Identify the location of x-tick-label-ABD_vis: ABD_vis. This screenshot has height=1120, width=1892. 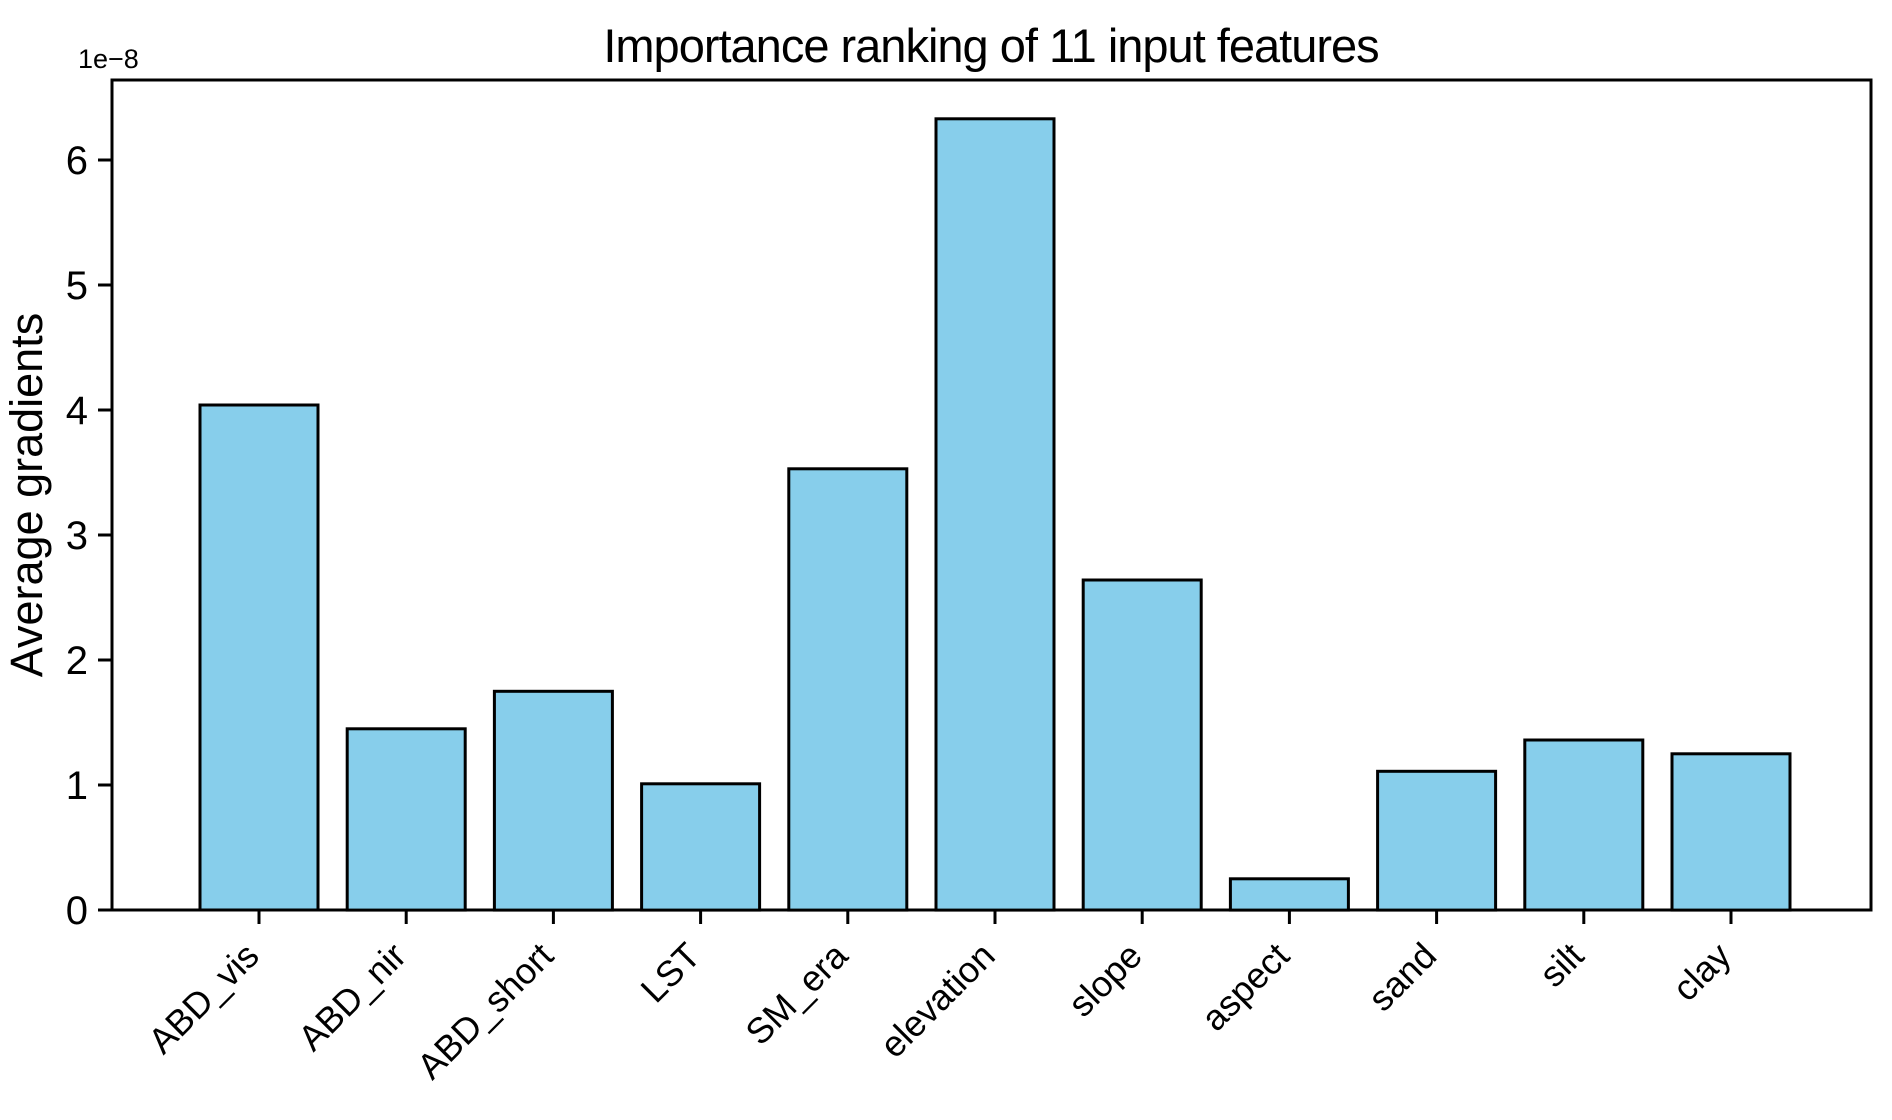
(203, 998).